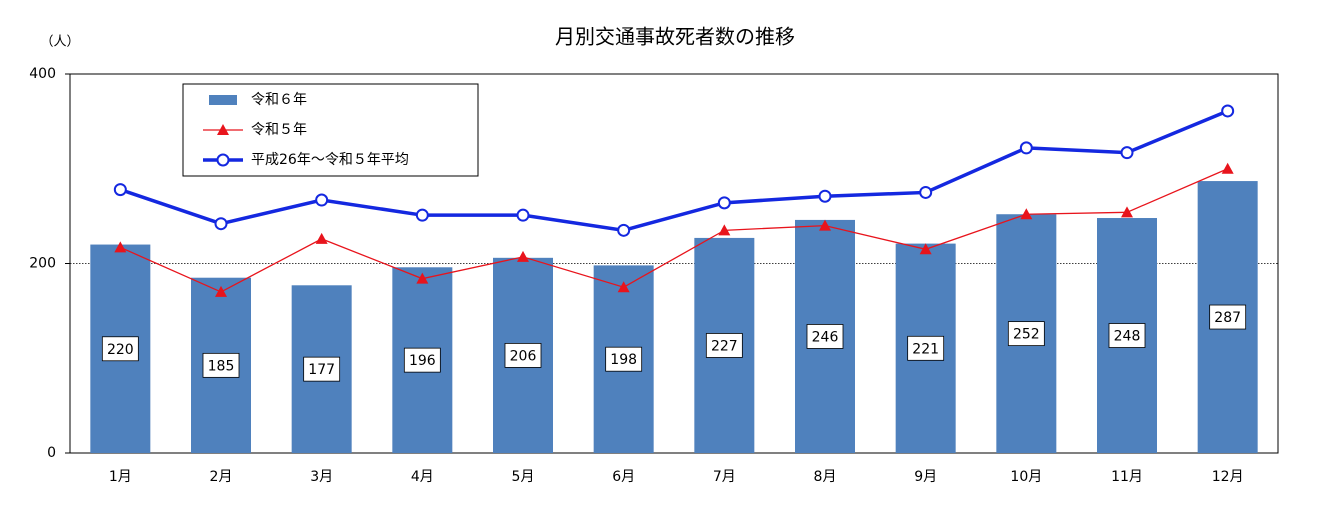 The height and width of the screenshot is (505, 1330). What do you see at coordinates (422, 477) in the screenshot?
I see `x-tick-label: 4月` at bounding box center [422, 477].